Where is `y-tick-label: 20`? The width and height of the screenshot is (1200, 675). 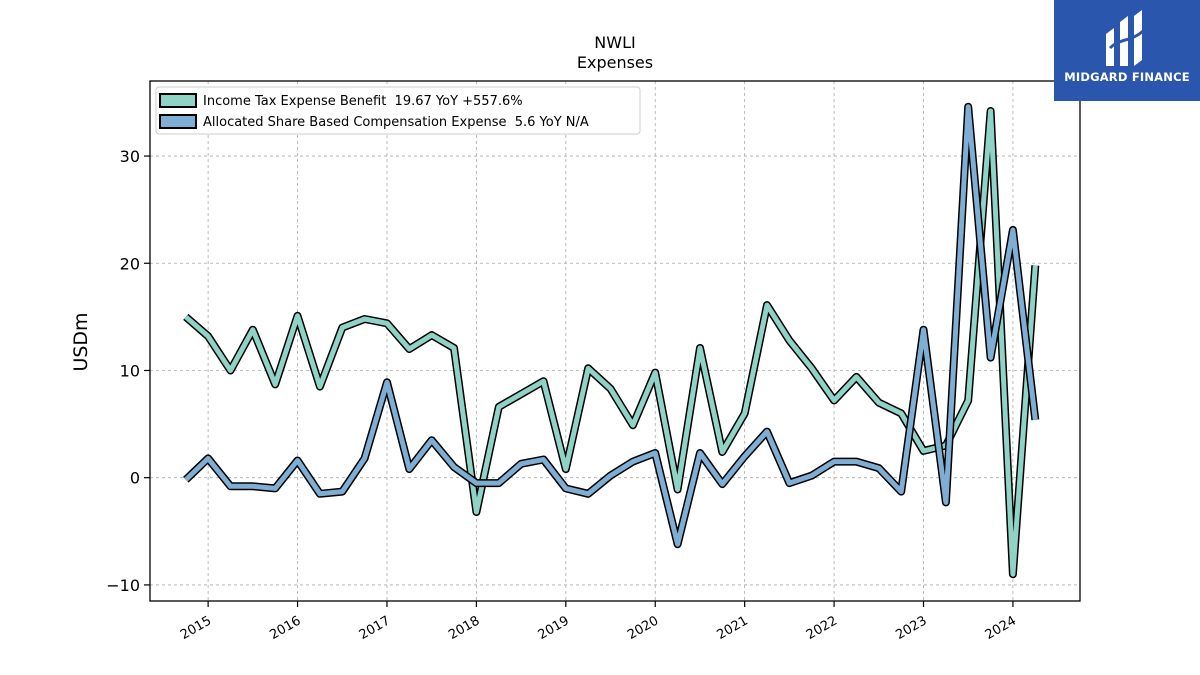 y-tick-label: 20 is located at coordinates (130, 263).